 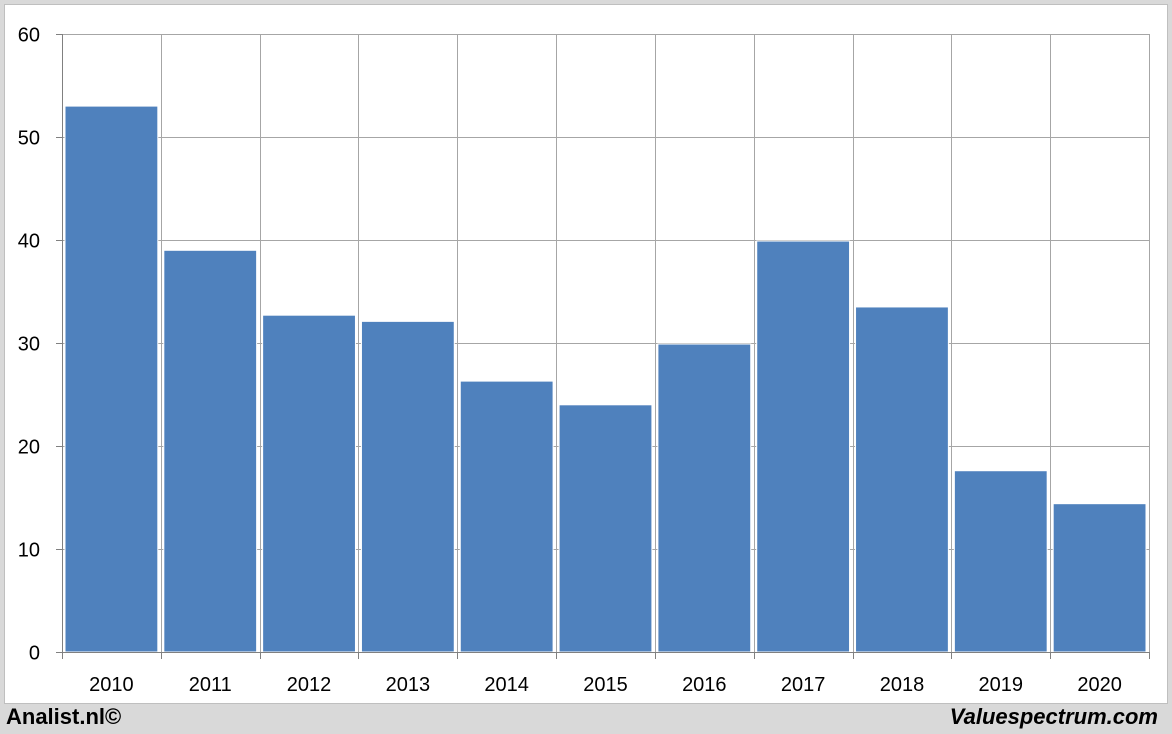 What do you see at coordinates (210, 451) in the screenshot?
I see `bar-2011` at bounding box center [210, 451].